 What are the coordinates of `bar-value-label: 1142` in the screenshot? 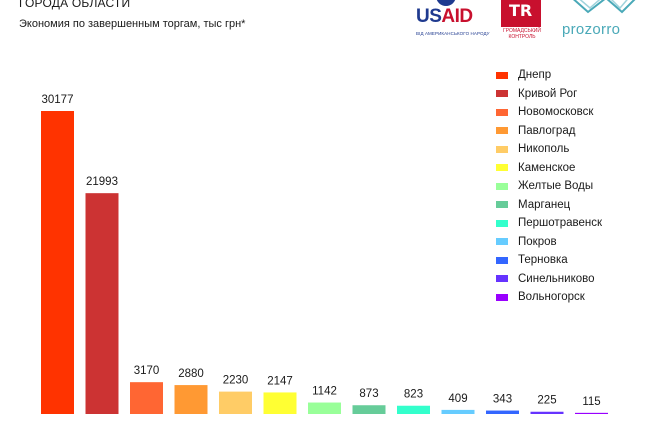 It's located at (324, 392).